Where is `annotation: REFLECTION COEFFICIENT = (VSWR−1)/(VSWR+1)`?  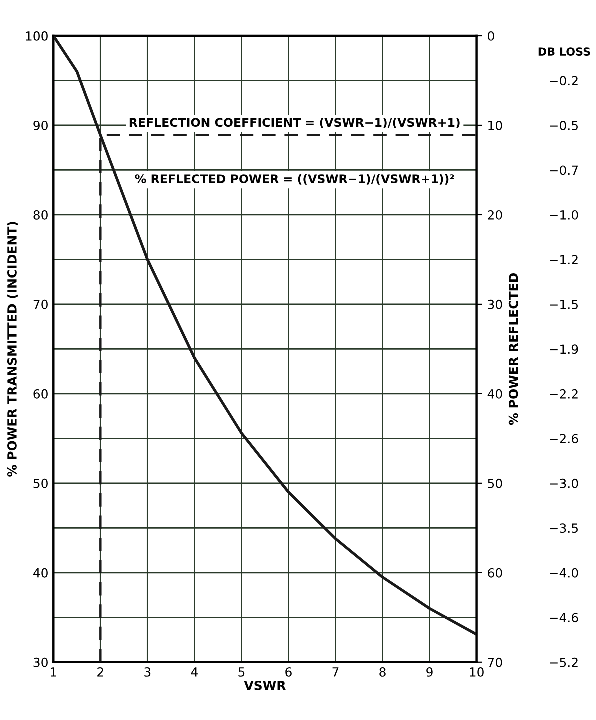 annotation: REFLECTION COEFFICIENT = (VSWR−1)/(VSWR+1) is located at coordinates (295, 123).